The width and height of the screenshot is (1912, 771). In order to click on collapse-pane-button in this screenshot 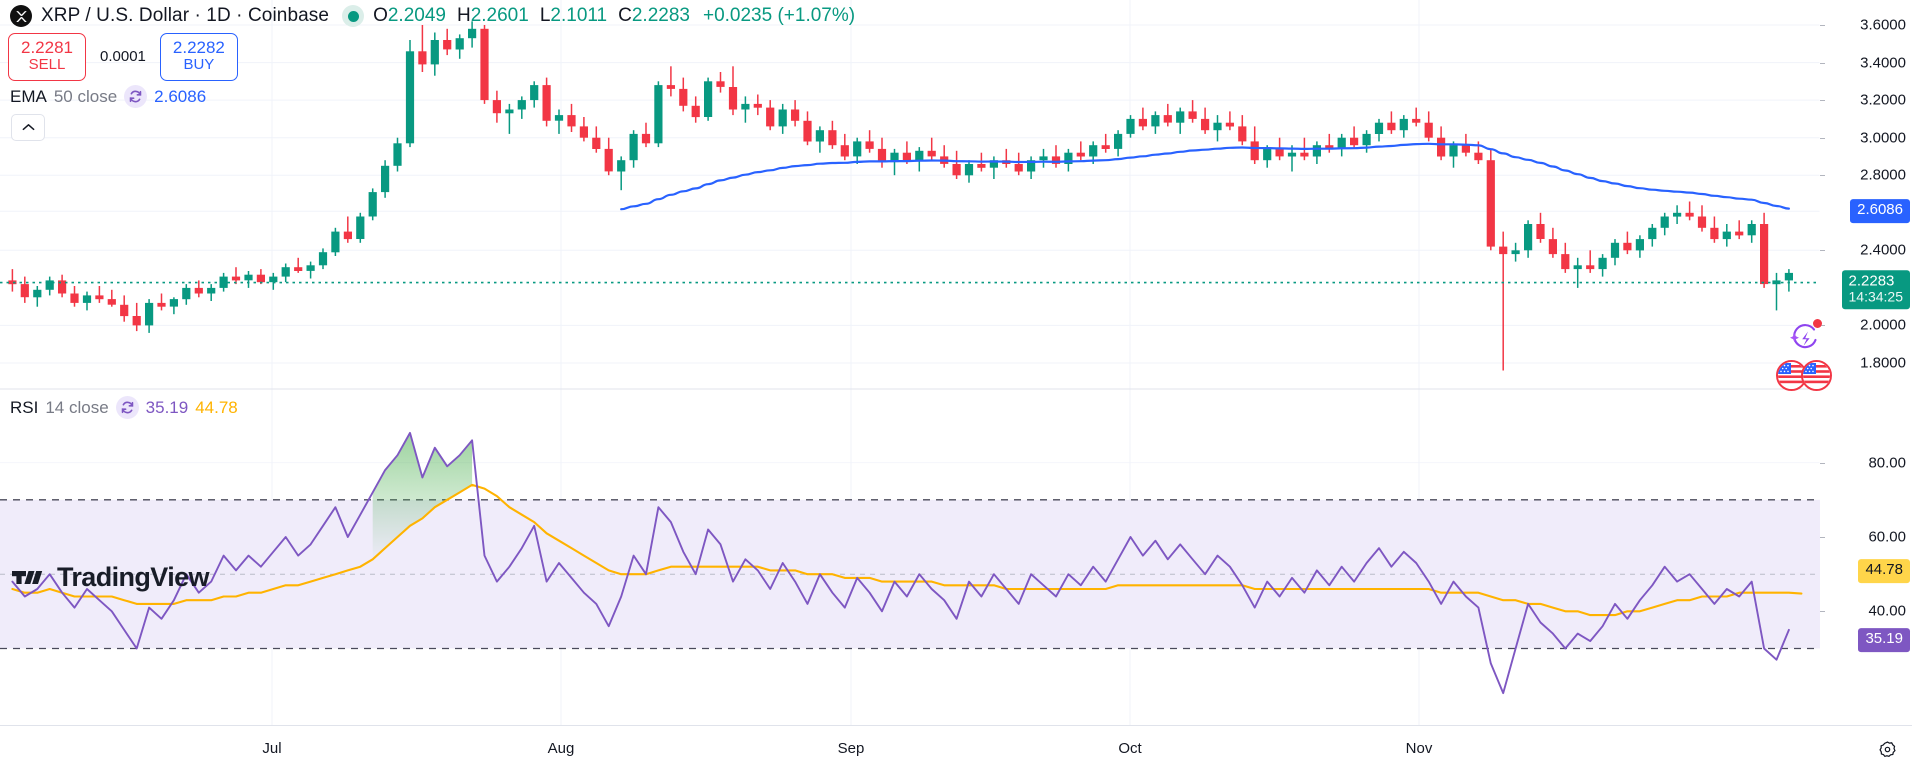, I will do `click(28, 127)`.